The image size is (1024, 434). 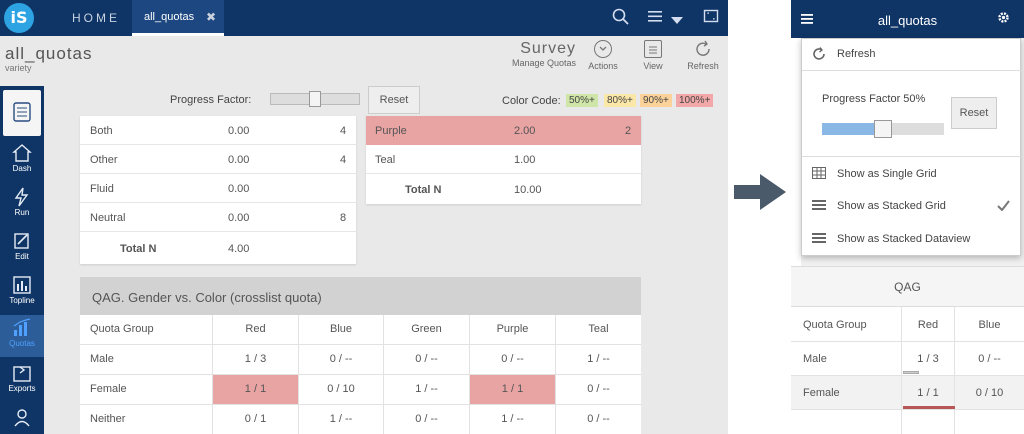 What do you see at coordinates (207, 297) in the screenshot?
I see `crosslist-title: QAG. Gender vs. Color (crosslist quota)` at bounding box center [207, 297].